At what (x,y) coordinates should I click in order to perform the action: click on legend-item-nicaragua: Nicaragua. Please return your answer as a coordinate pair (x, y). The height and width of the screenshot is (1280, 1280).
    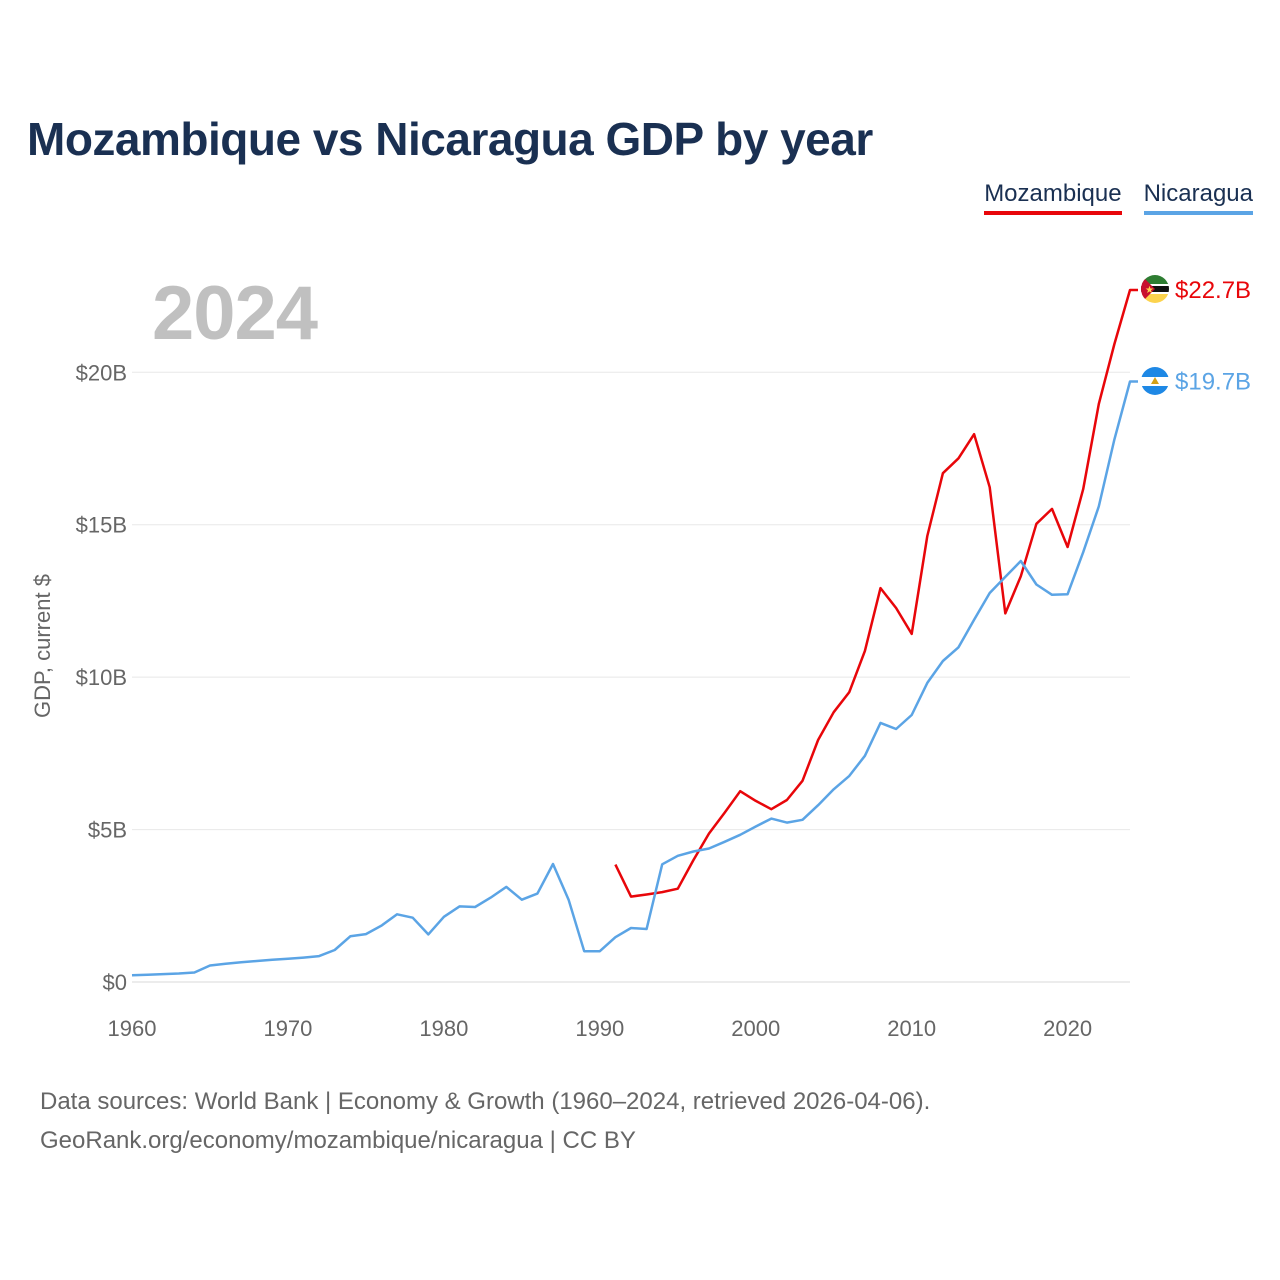
    Looking at the image, I should click on (1198, 197).